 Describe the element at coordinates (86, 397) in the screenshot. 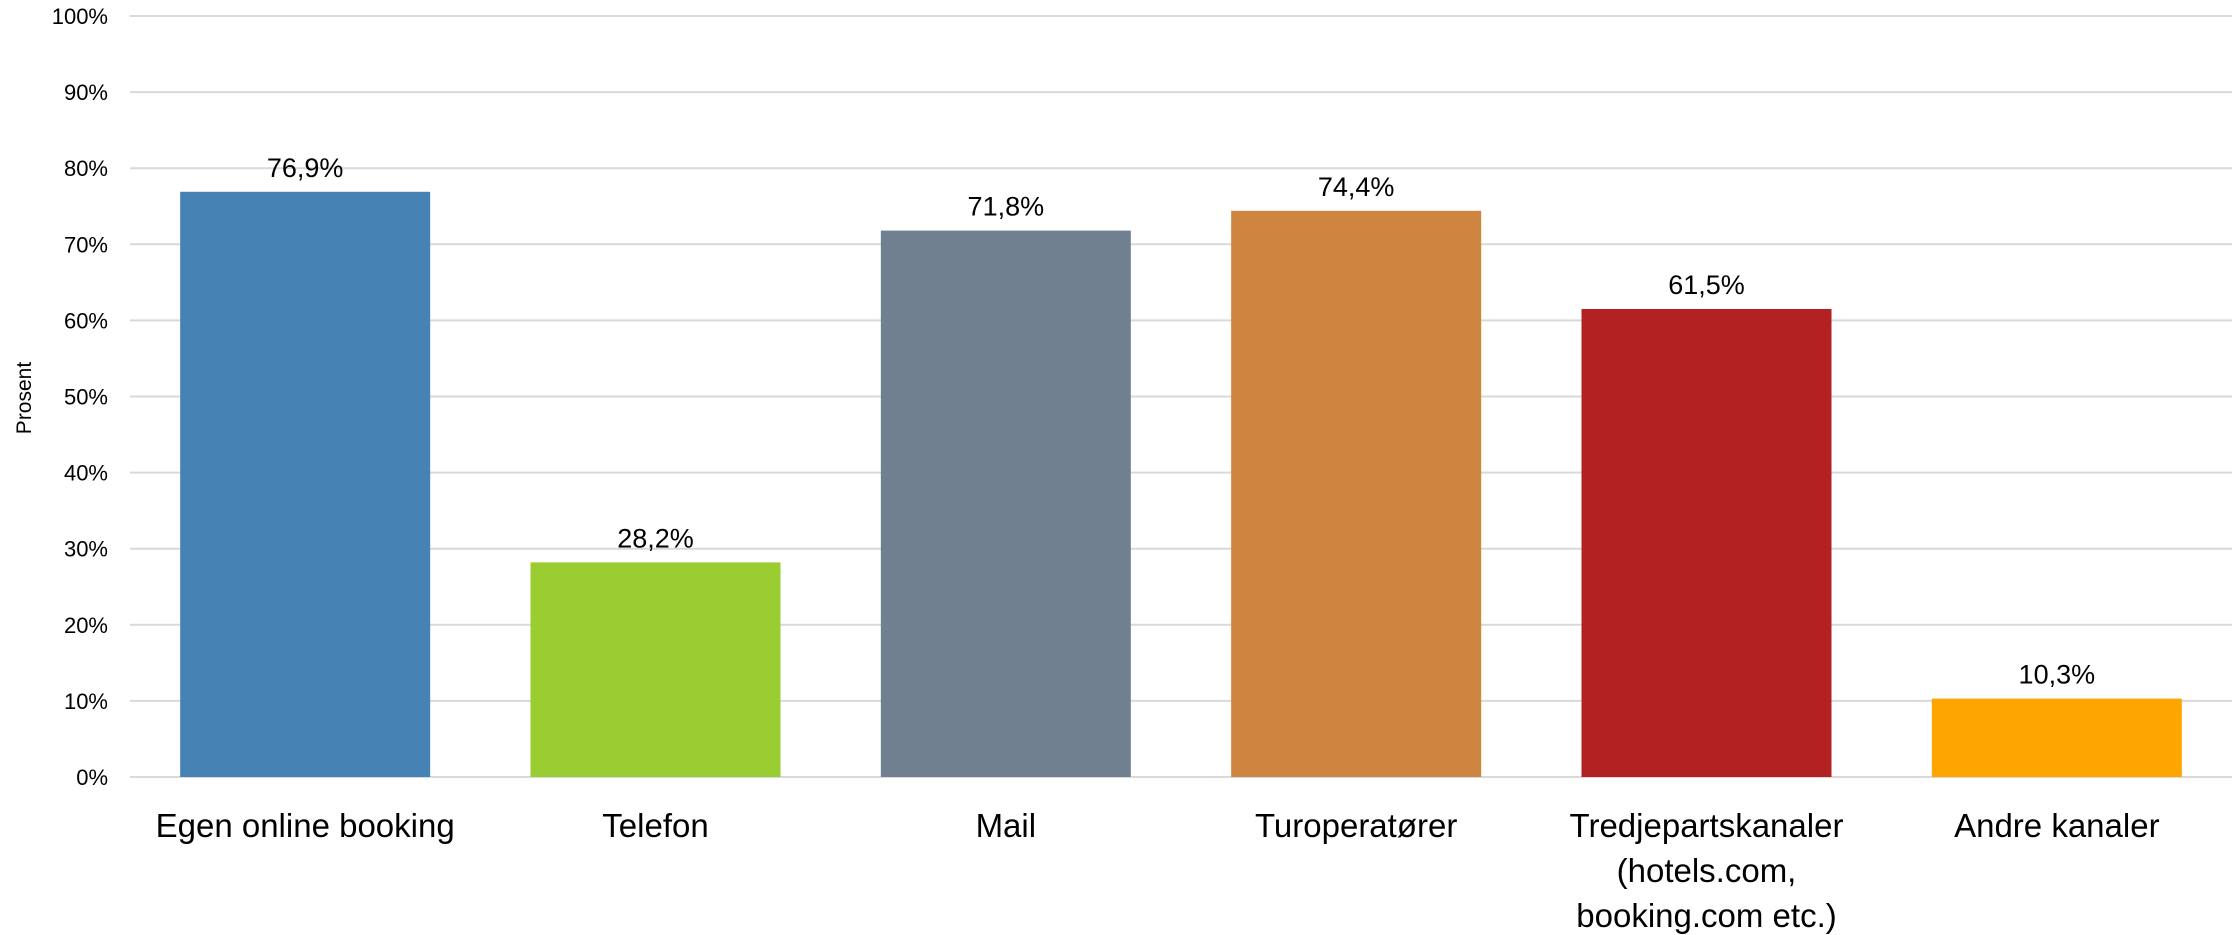

I see `y-tick-label: 50%` at that location.